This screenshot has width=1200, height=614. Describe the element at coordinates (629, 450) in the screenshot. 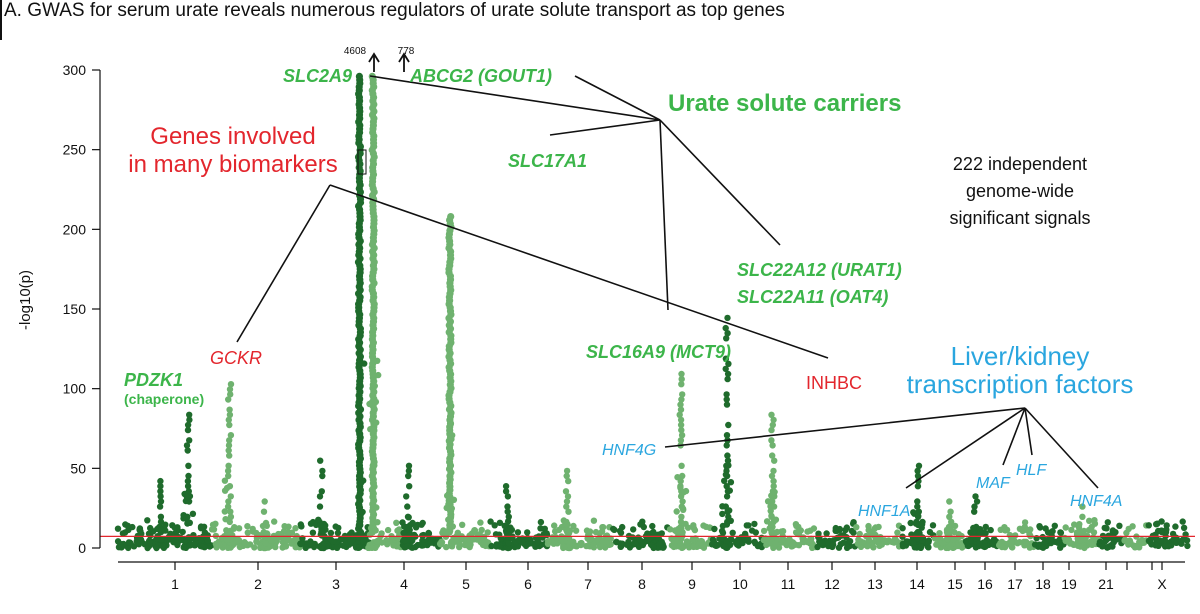

I see `annotation-label: HNF4G` at that location.